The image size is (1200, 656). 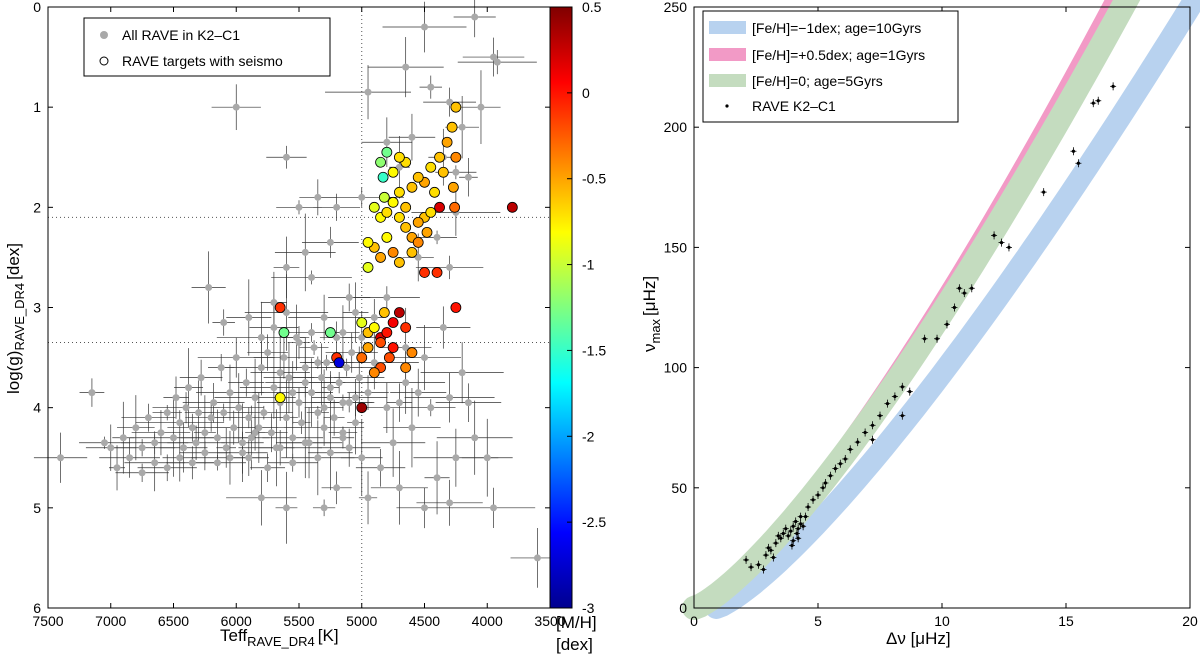 I want to click on hr-xlabel-unit: [K], so click(x=328, y=635).